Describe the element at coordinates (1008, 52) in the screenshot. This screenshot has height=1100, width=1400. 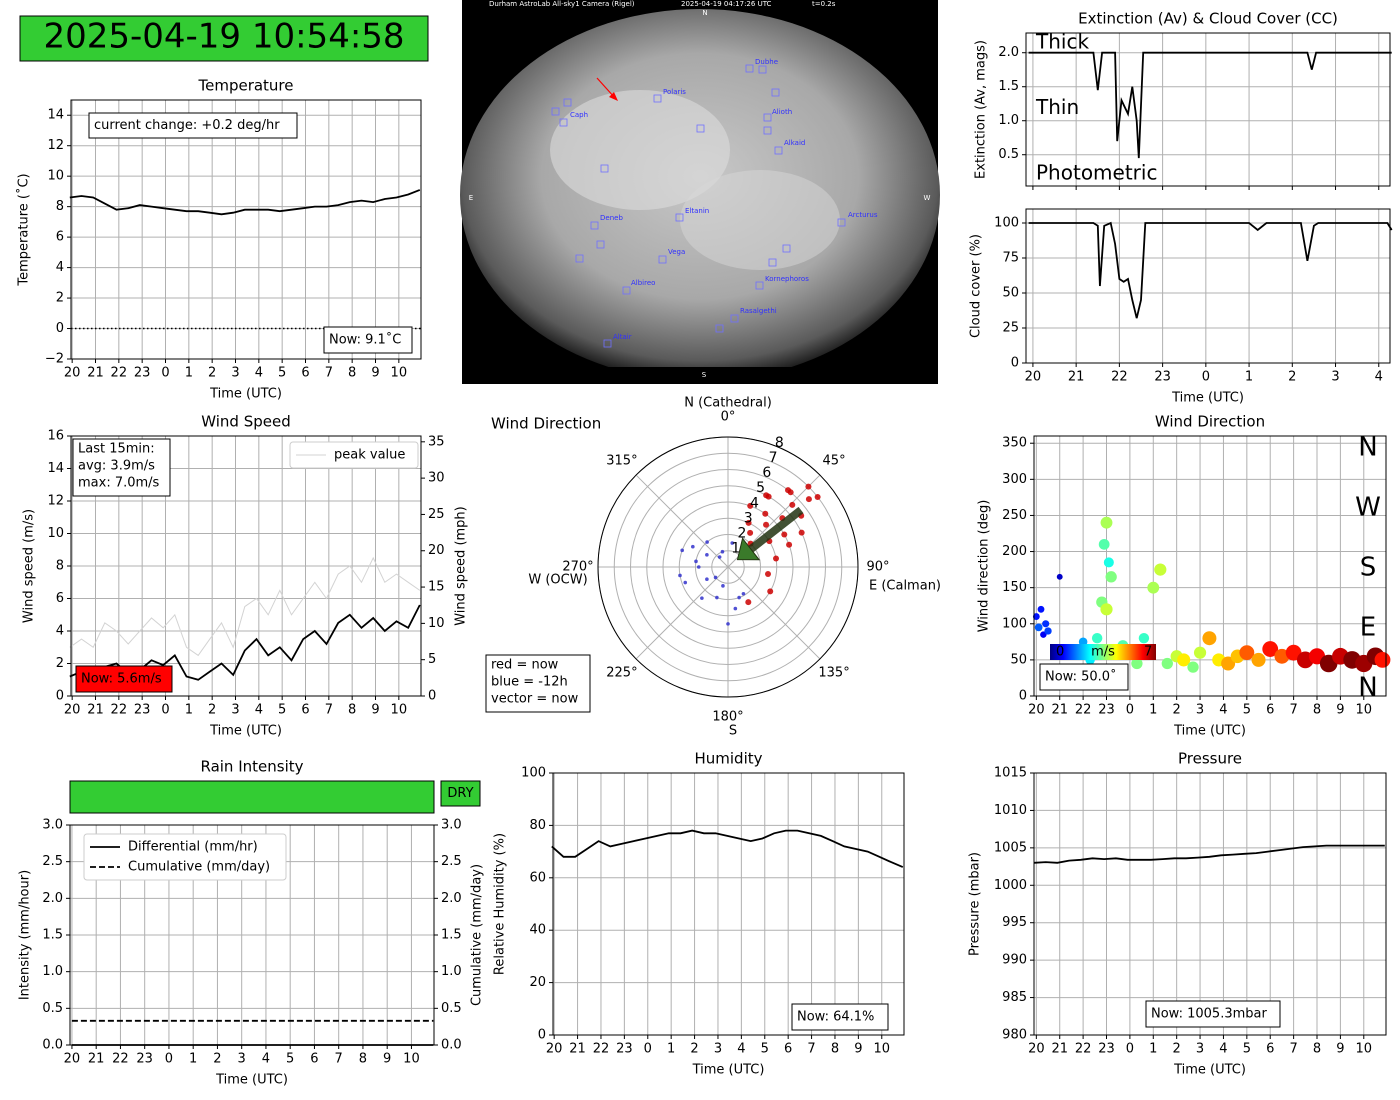
I see `y-tick-label: 2.0` at that location.